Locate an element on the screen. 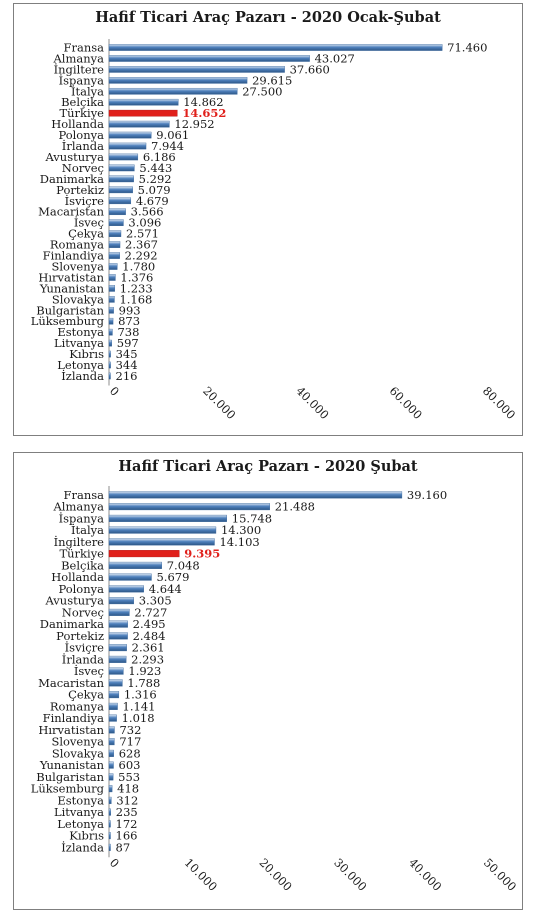  bar-almanya is located at coordinates (189, 507).